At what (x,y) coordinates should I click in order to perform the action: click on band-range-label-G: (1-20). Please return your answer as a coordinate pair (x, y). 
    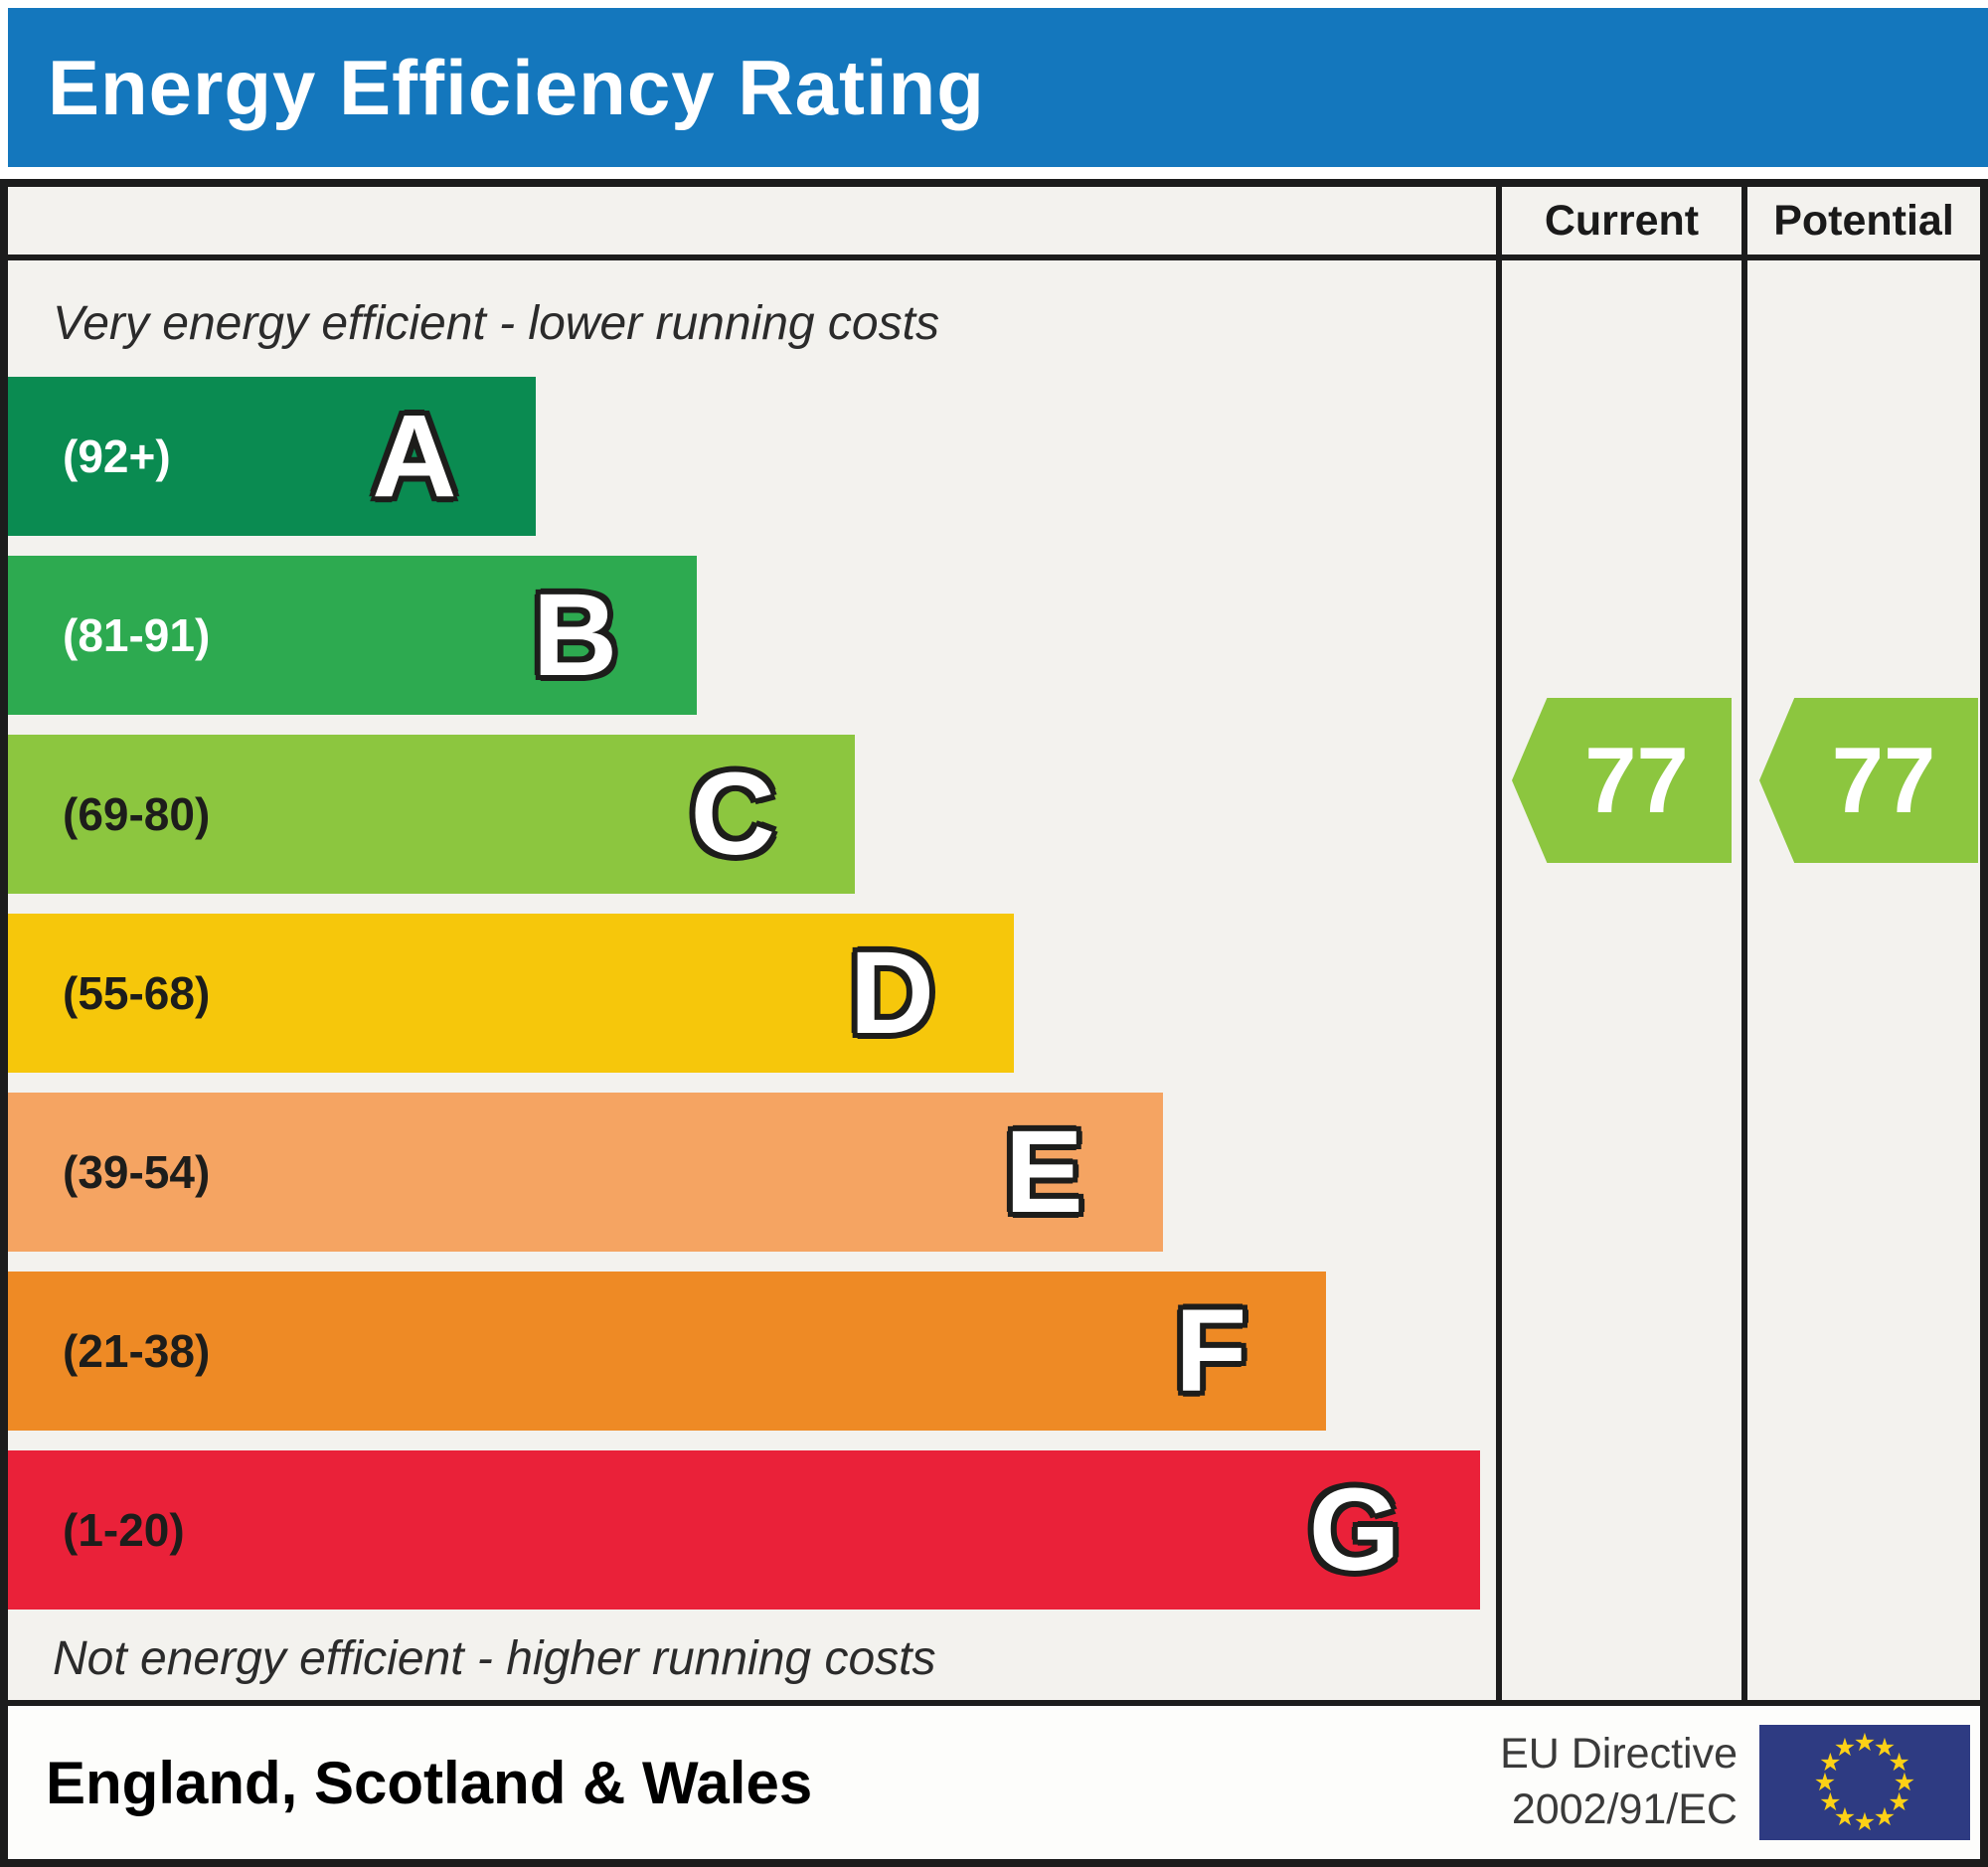
    Looking at the image, I should click on (124, 1530).